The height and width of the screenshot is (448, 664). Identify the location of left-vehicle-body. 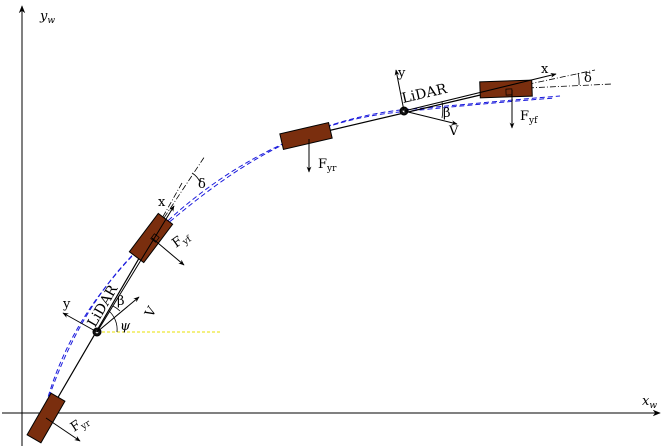
(99, 327).